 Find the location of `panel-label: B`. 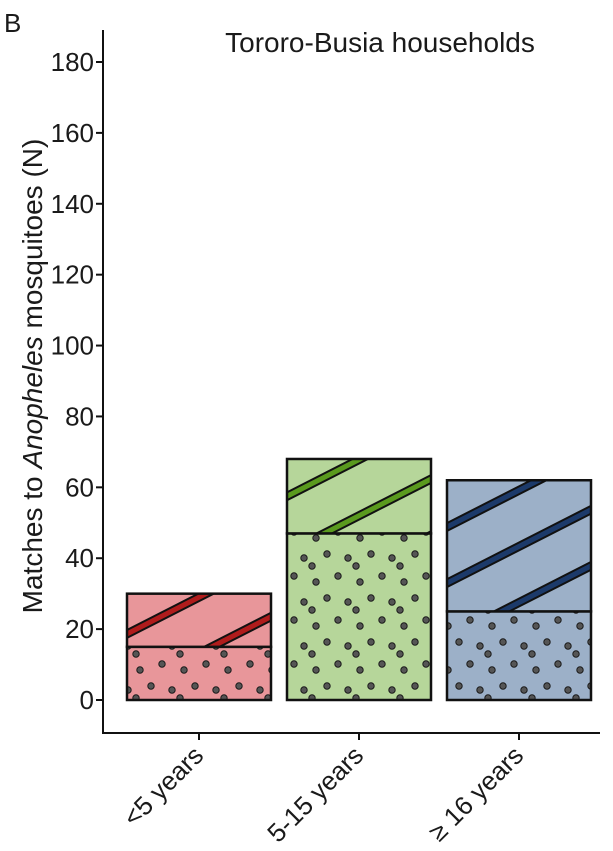

panel-label: B is located at coordinates (12, 23).